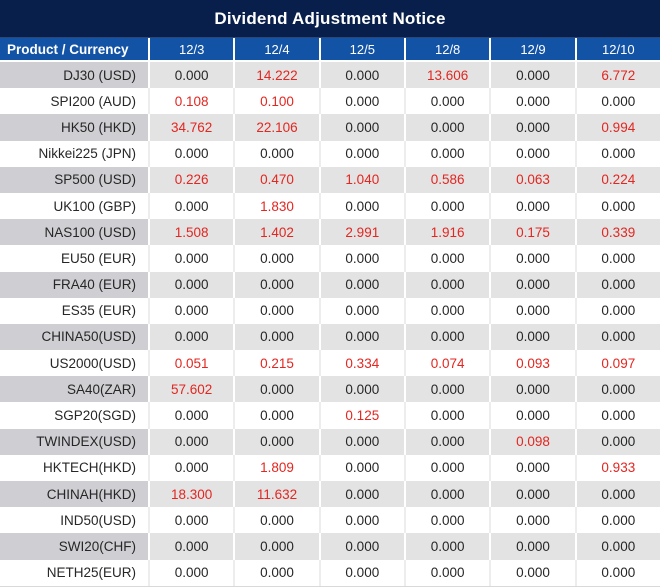 This screenshot has width=660, height=587. I want to click on value-cell: 0.224, so click(617, 179).